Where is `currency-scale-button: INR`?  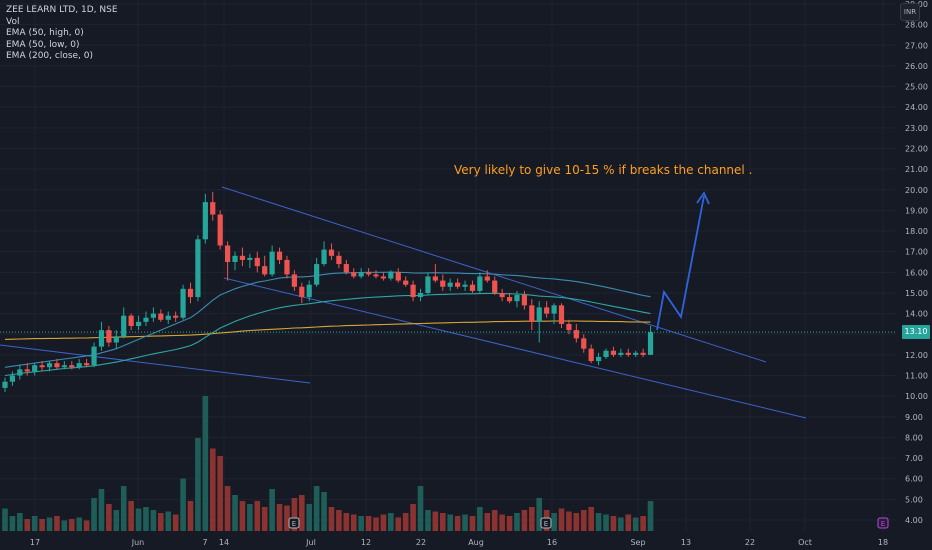 currency-scale-button: INR is located at coordinates (910, 12).